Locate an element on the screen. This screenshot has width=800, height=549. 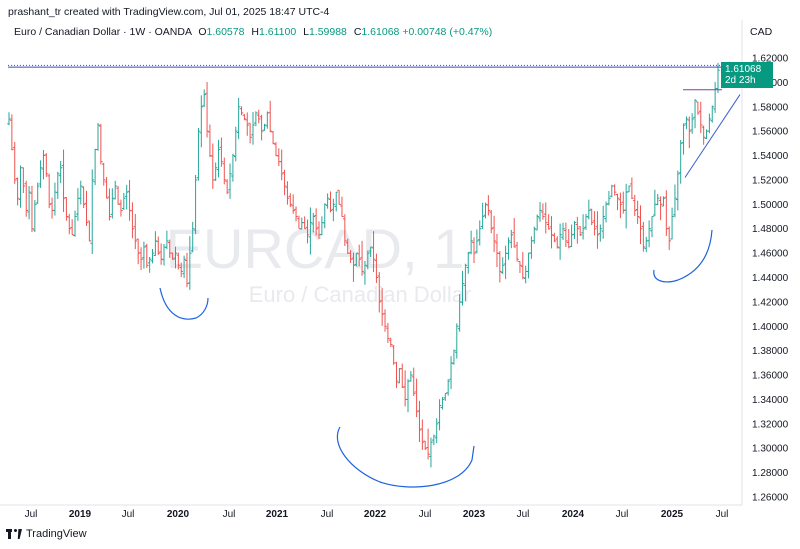
price-tick-label: 1.52000 is located at coordinates (770, 180).